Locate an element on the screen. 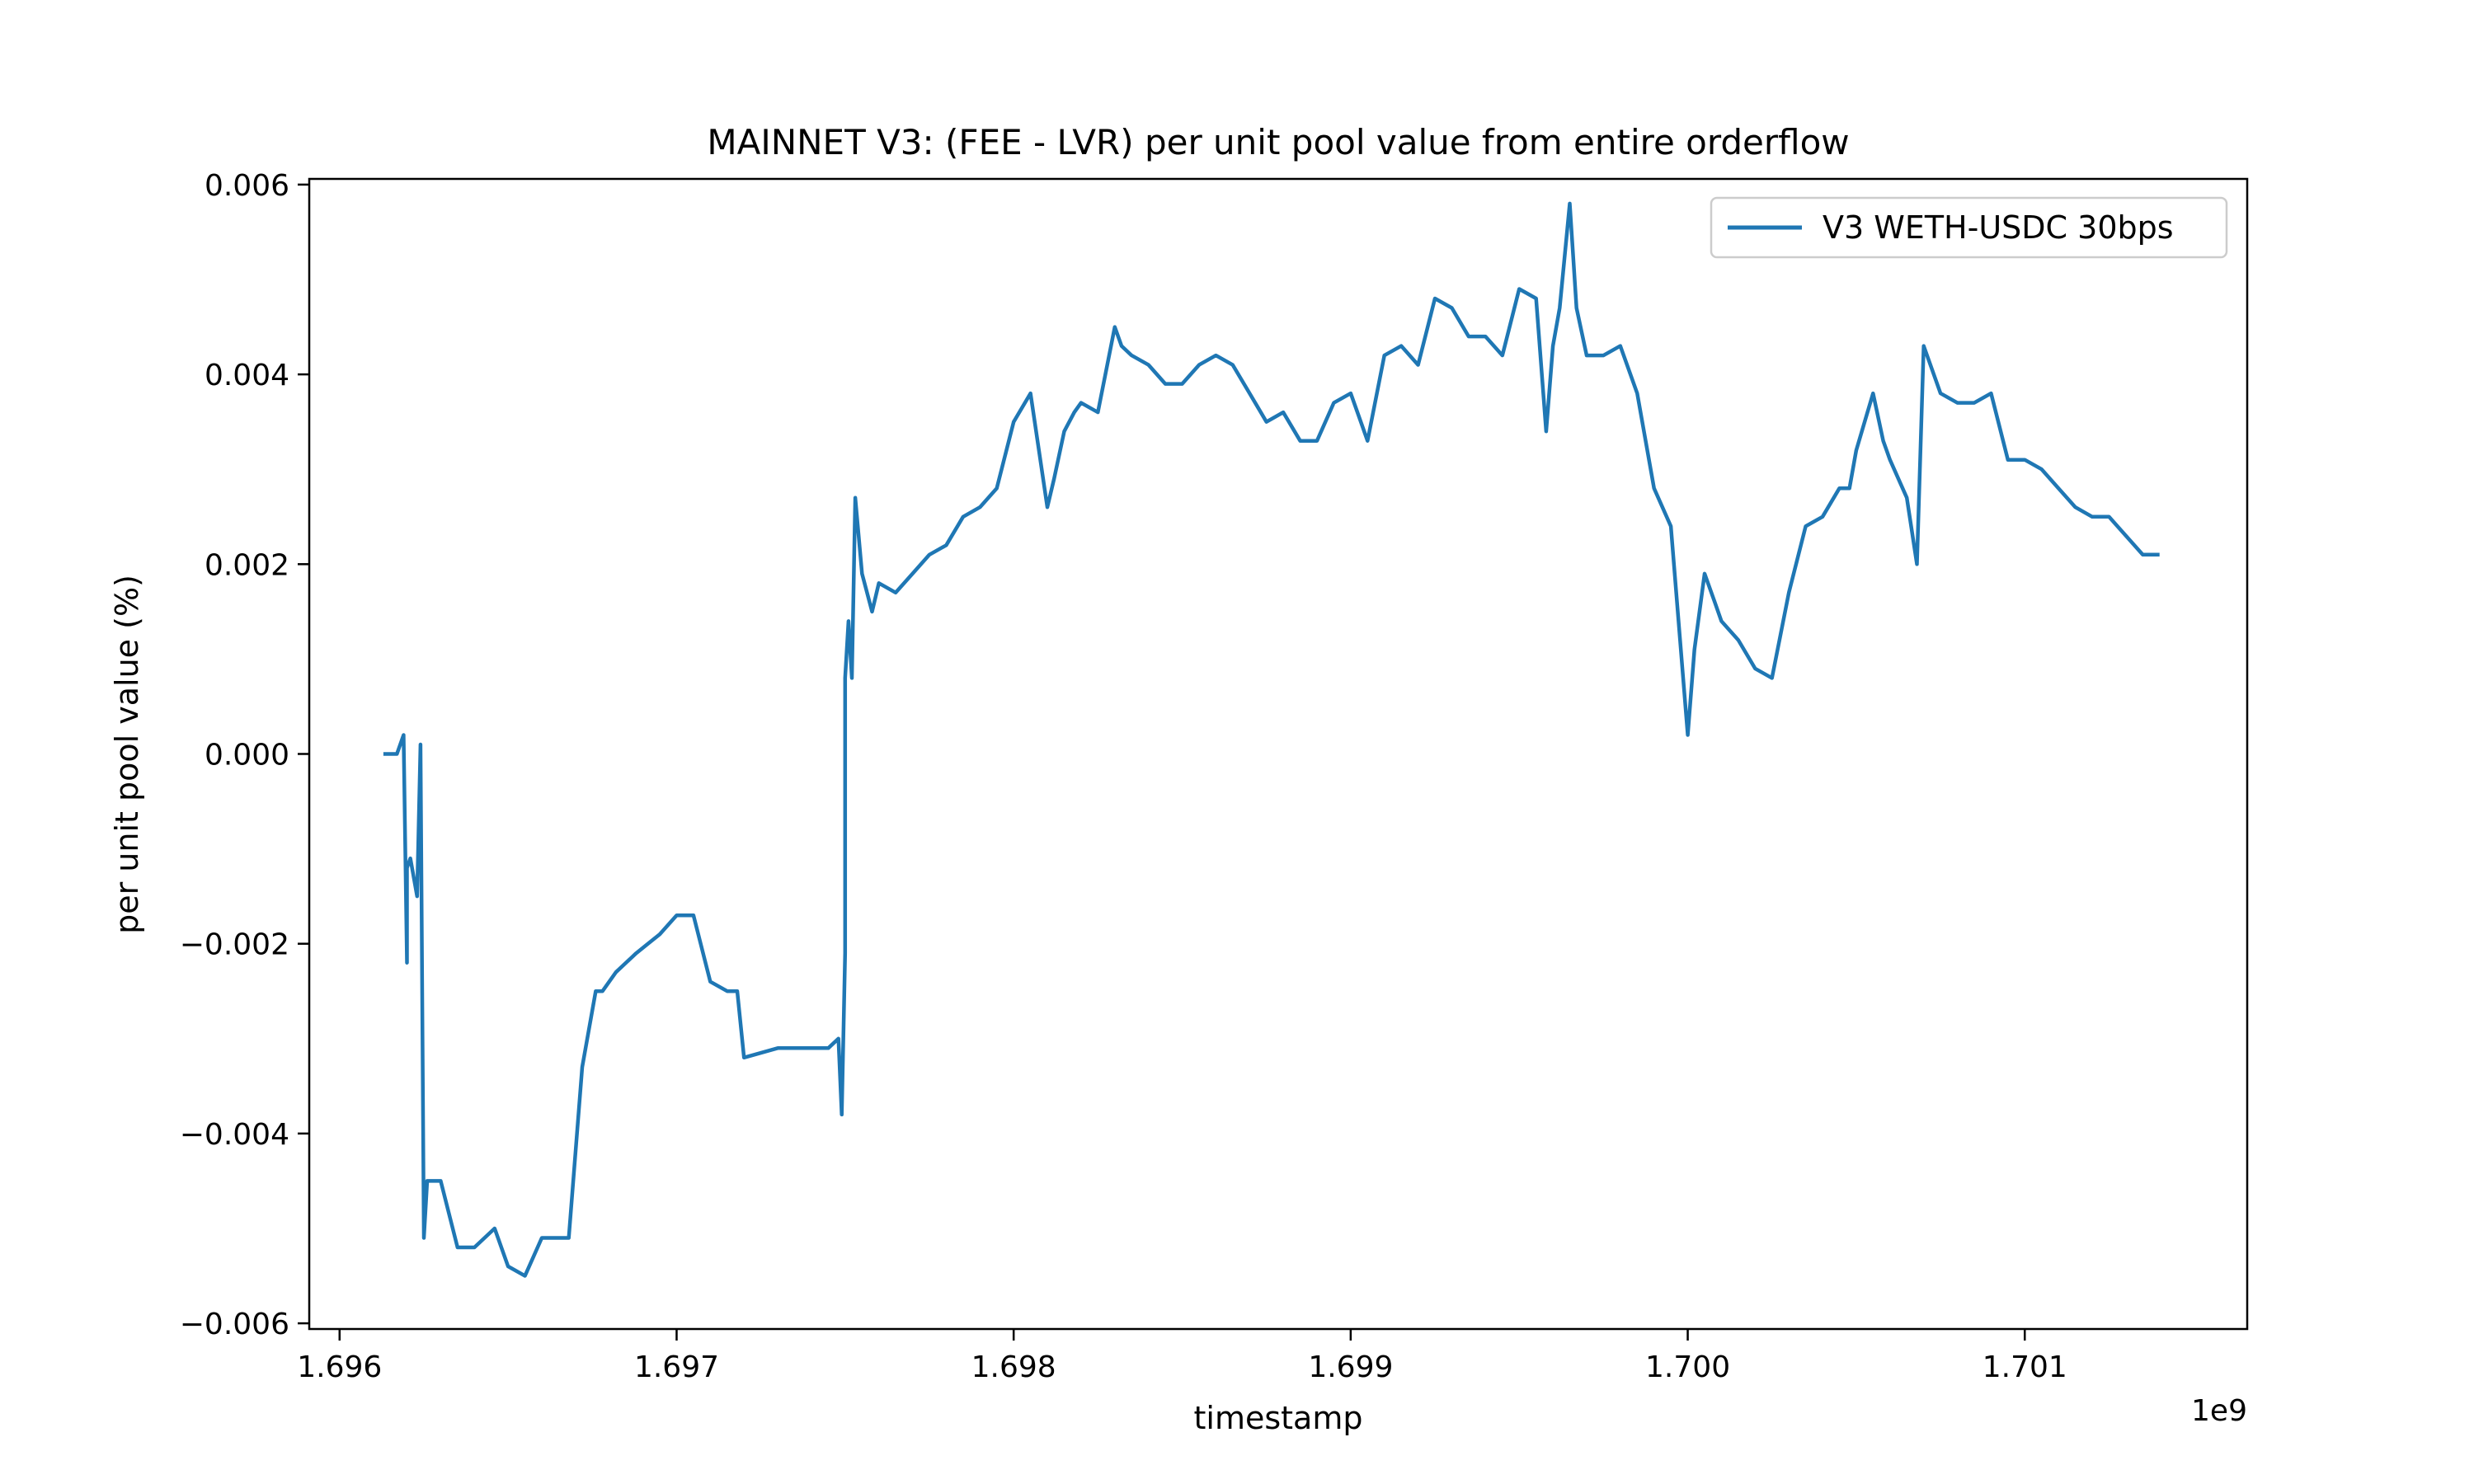 The image size is (2474, 1484). x-tick-label: 1.698 is located at coordinates (1013, 1367).